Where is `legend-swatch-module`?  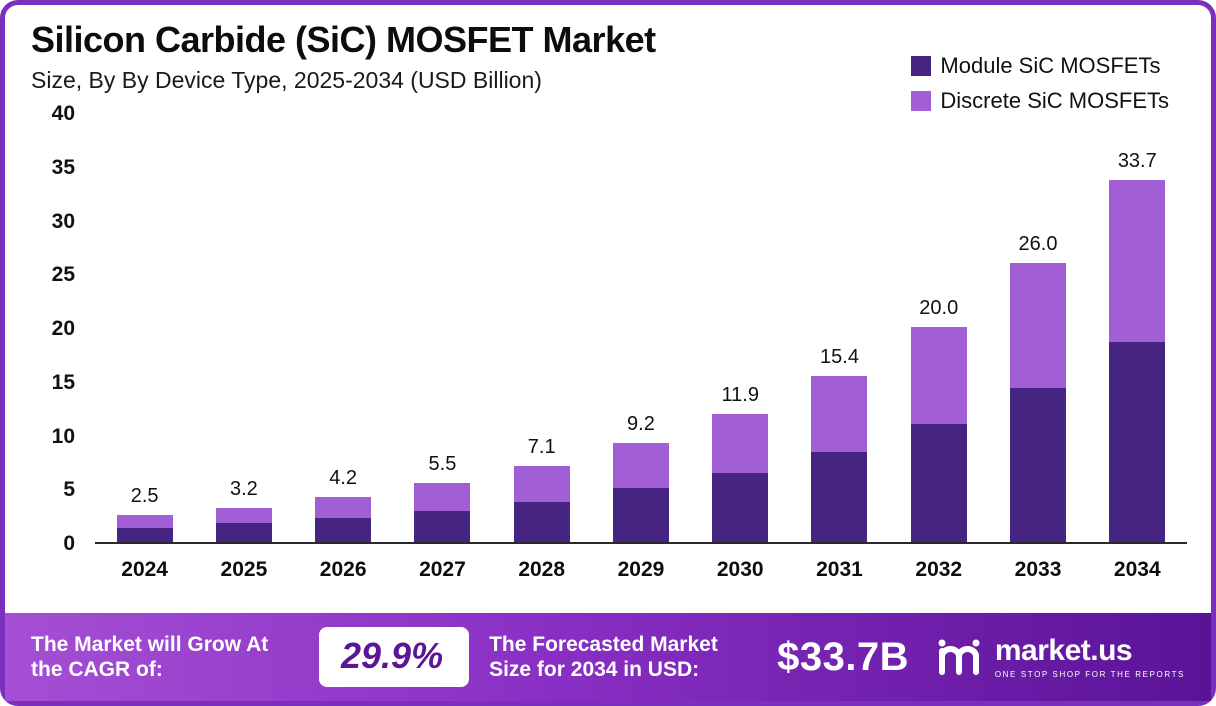
legend-swatch-module is located at coordinates (921, 66).